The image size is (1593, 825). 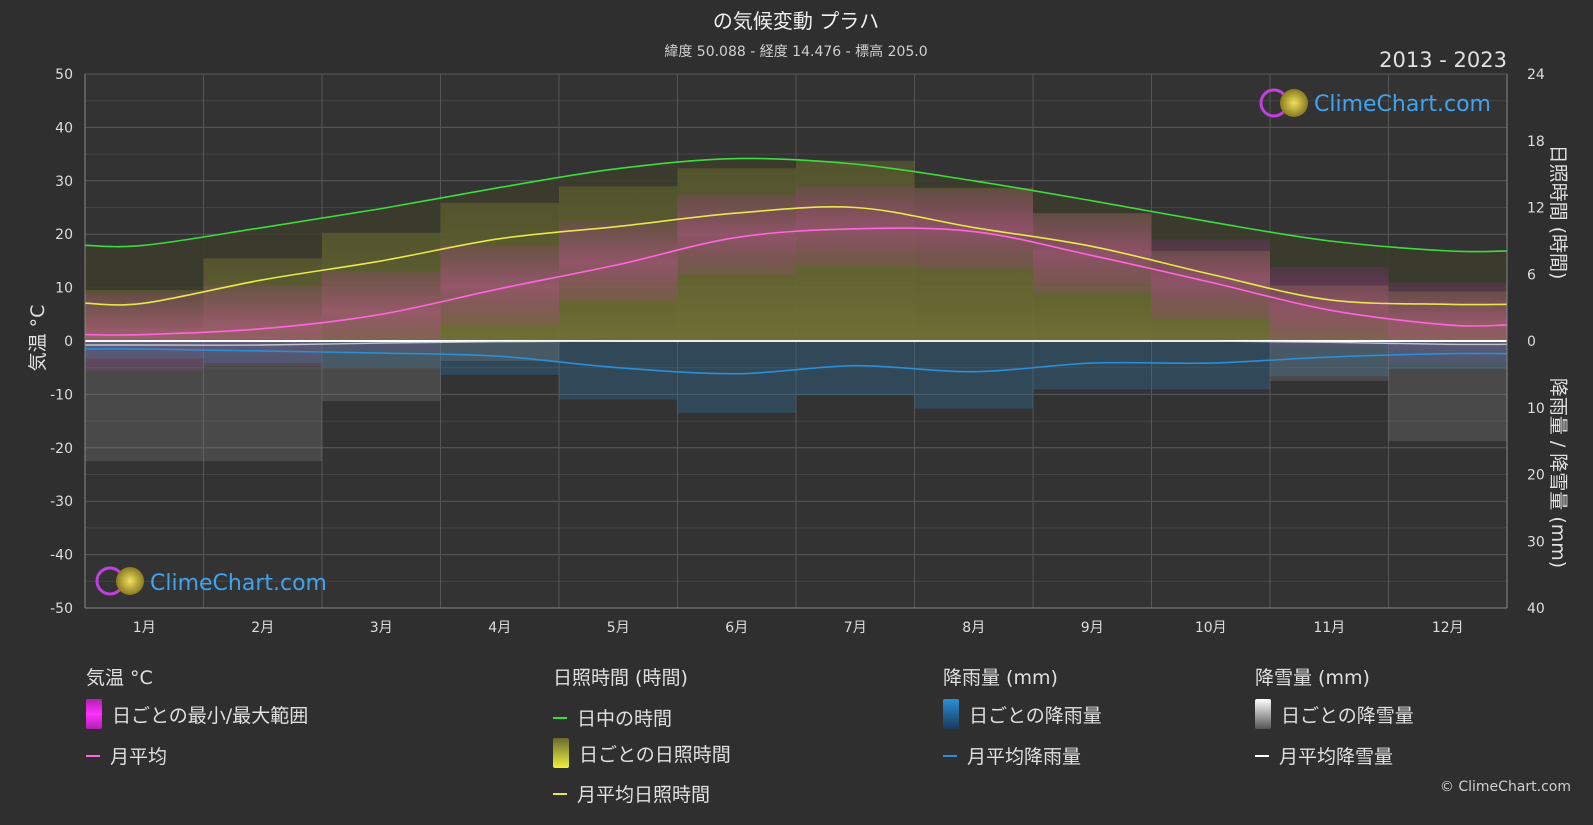 I want to click on legend-sunshine-avg-label: 月平均日照時間, so click(x=644, y=795).